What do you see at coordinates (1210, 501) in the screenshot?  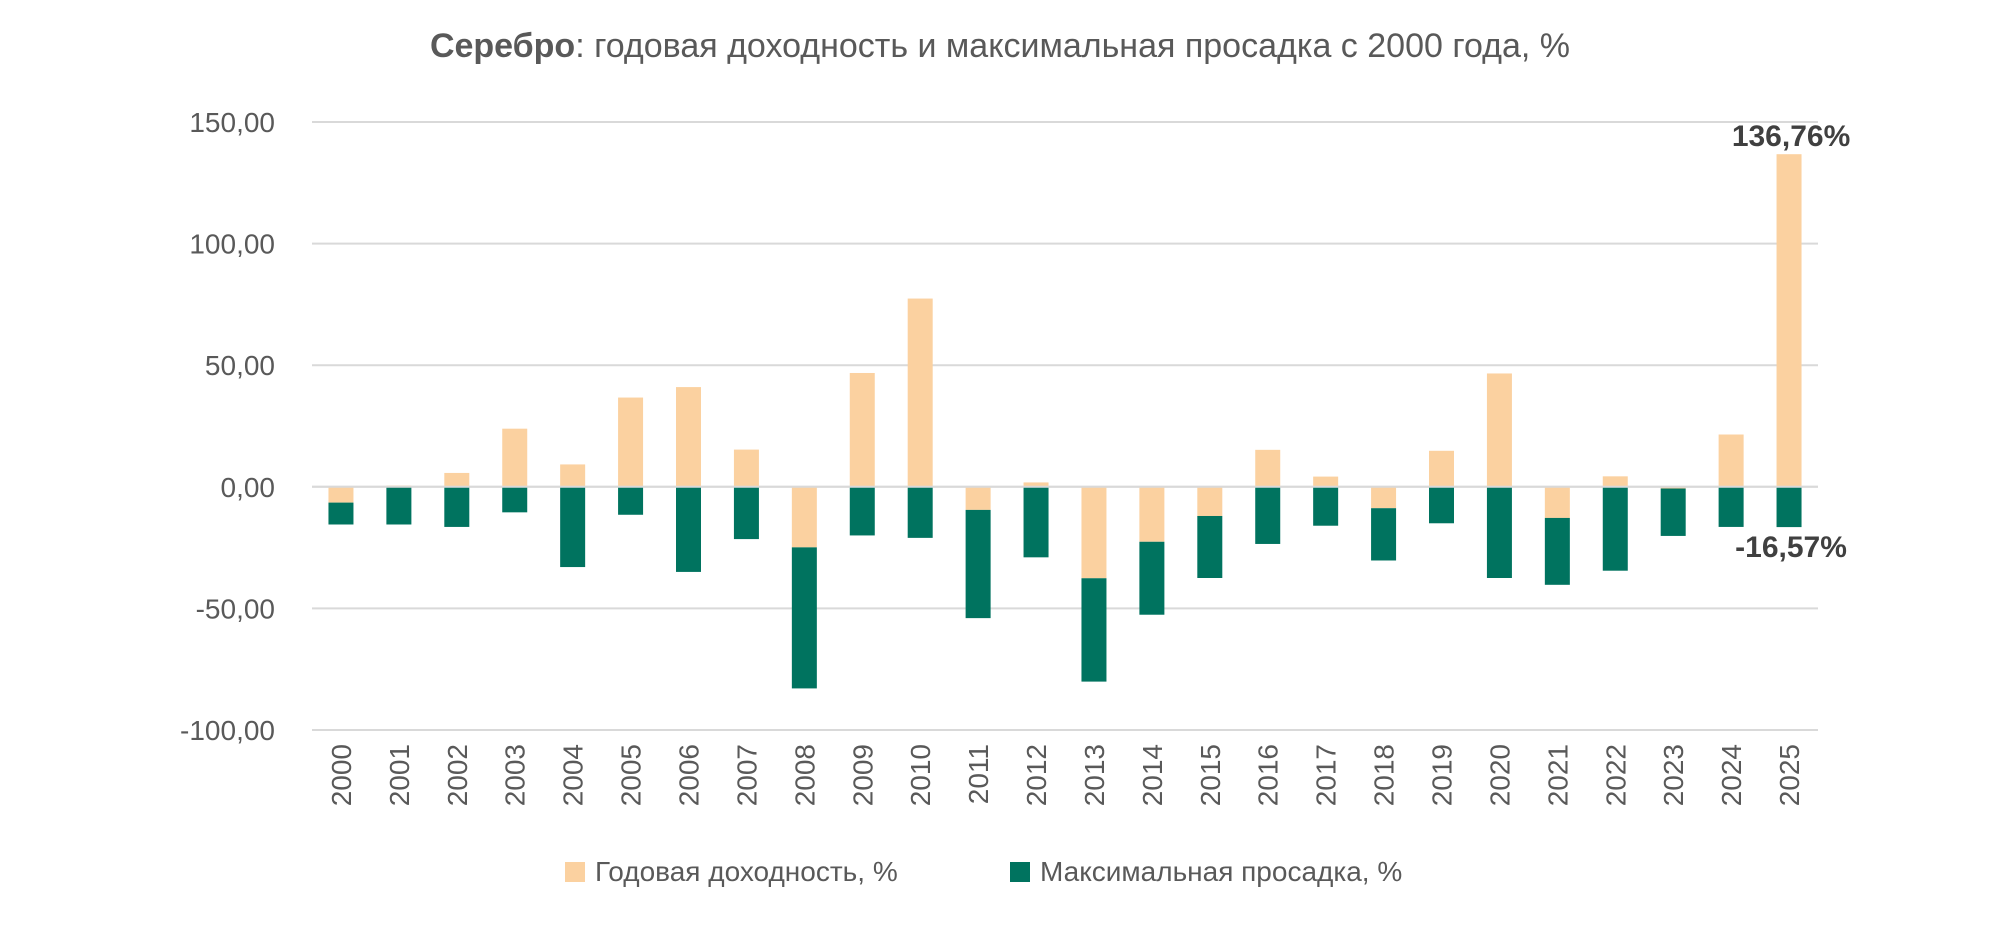 I see `bar-annual-return-2015` at bounding box center [1210, 501].